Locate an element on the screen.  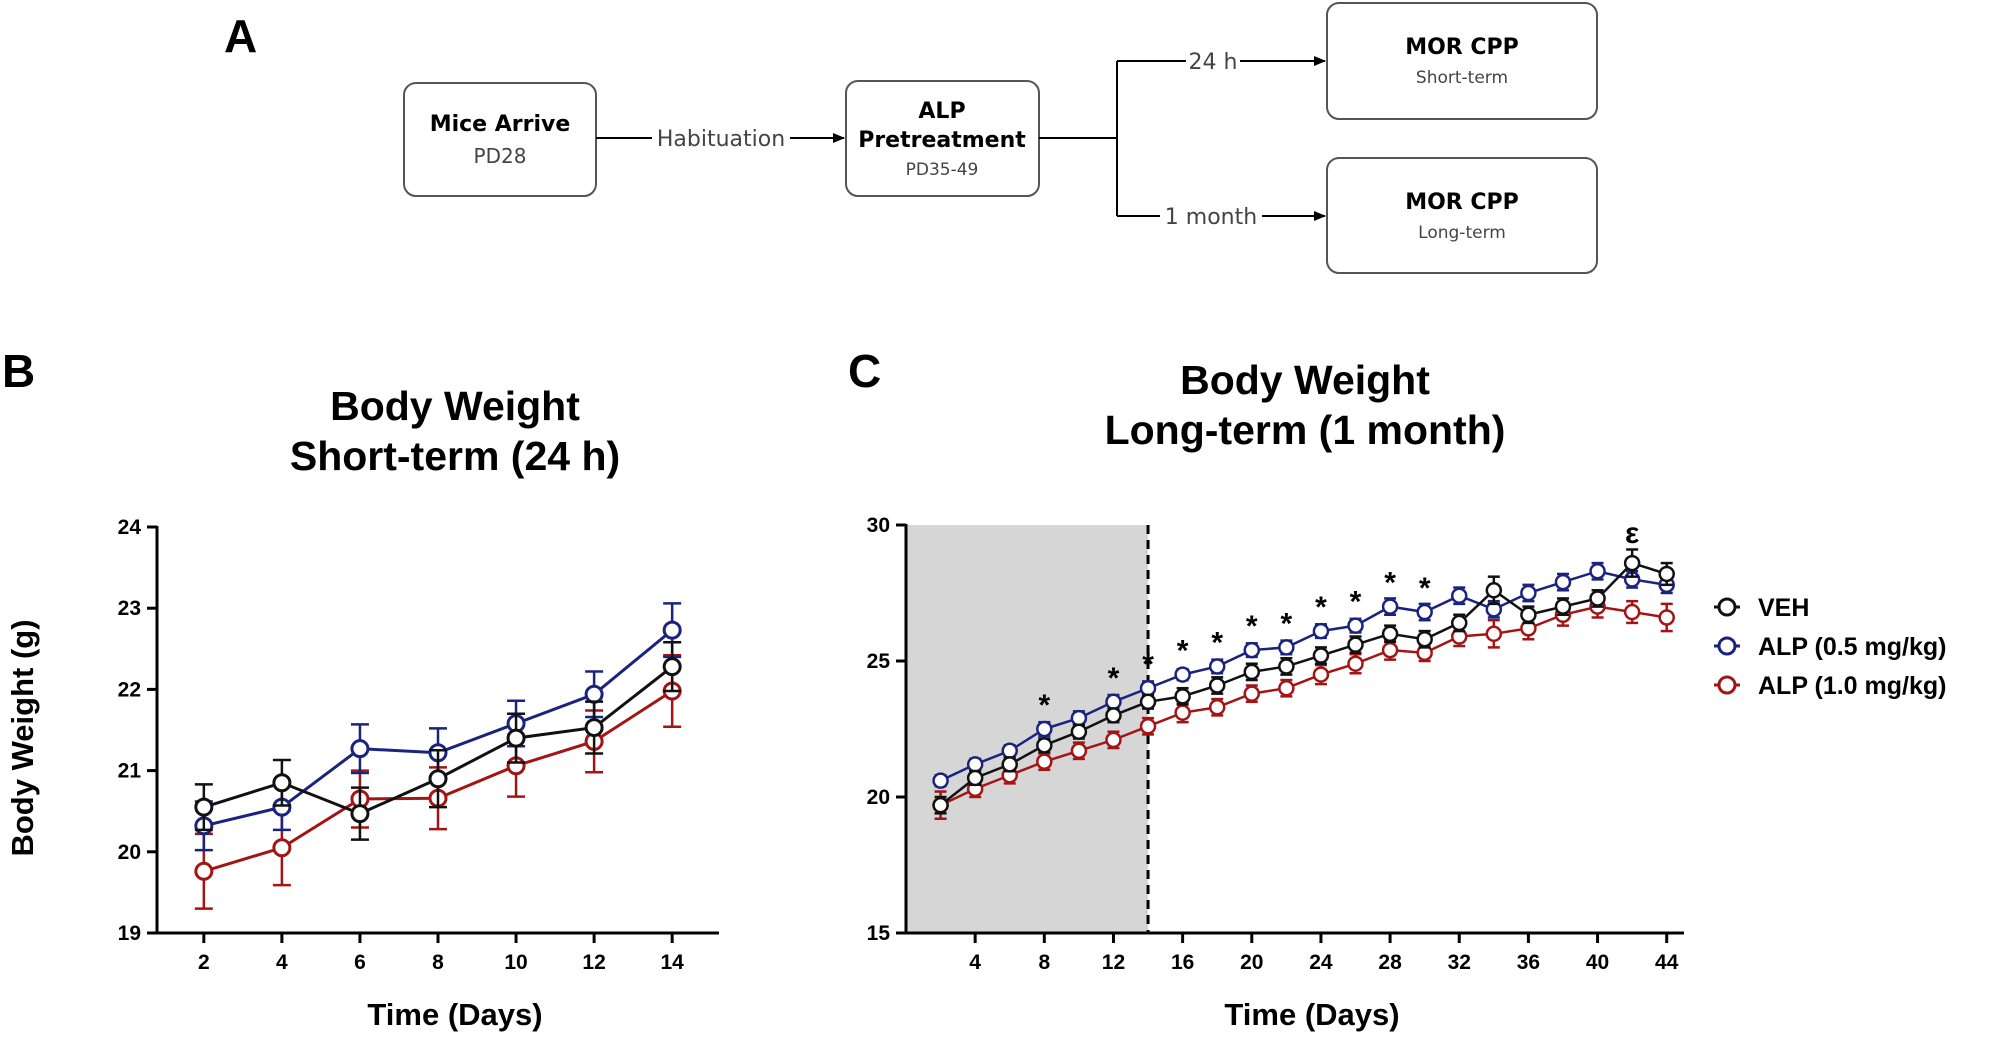
box-alp-title-line2: Pretreatment is located at coordinates (942, 140).